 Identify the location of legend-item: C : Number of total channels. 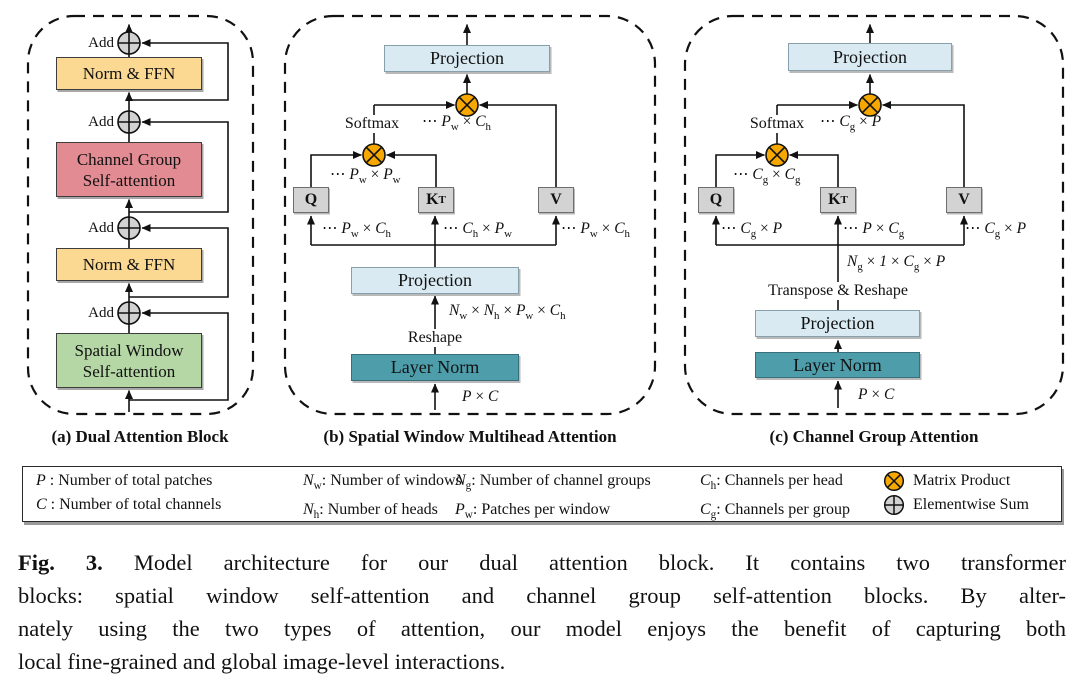
(129, 504).